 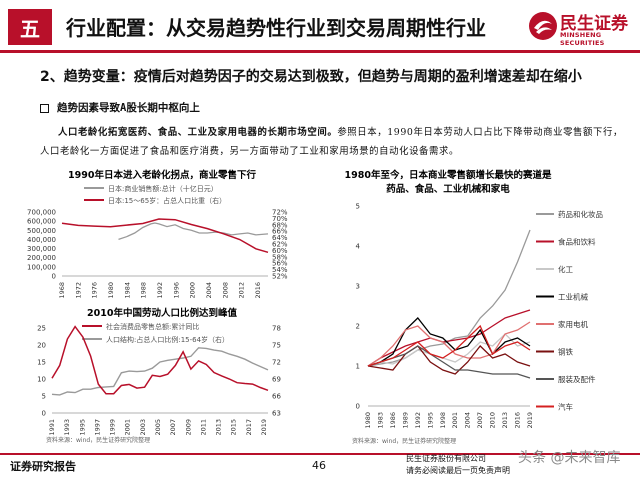 What do you see at coordinates (276, 363) in the screenshot?
I see `chart2-y-right-tick: 72` at bounding box center [276, 363].